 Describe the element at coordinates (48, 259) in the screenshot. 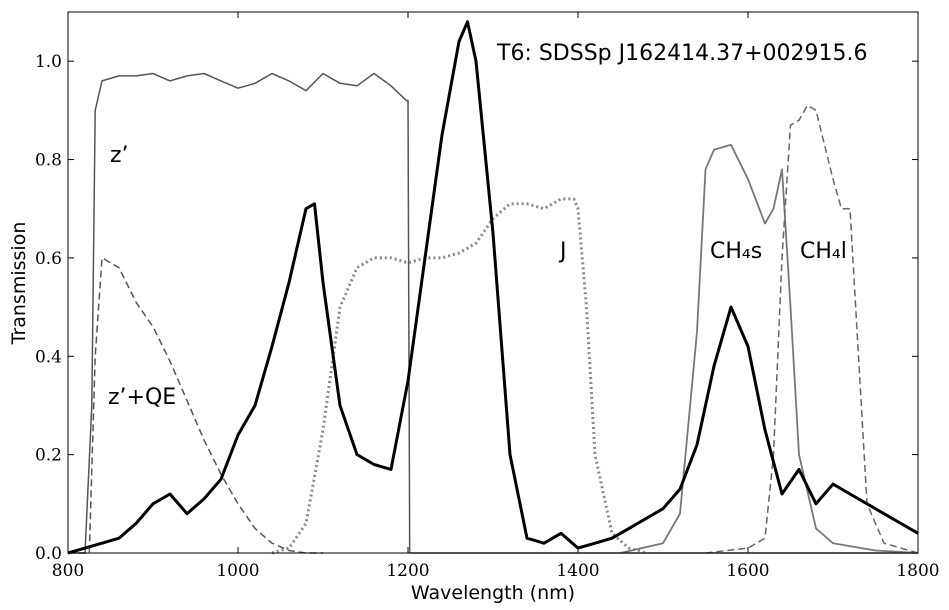

I see `y-tick-label: 0.6` at that location.